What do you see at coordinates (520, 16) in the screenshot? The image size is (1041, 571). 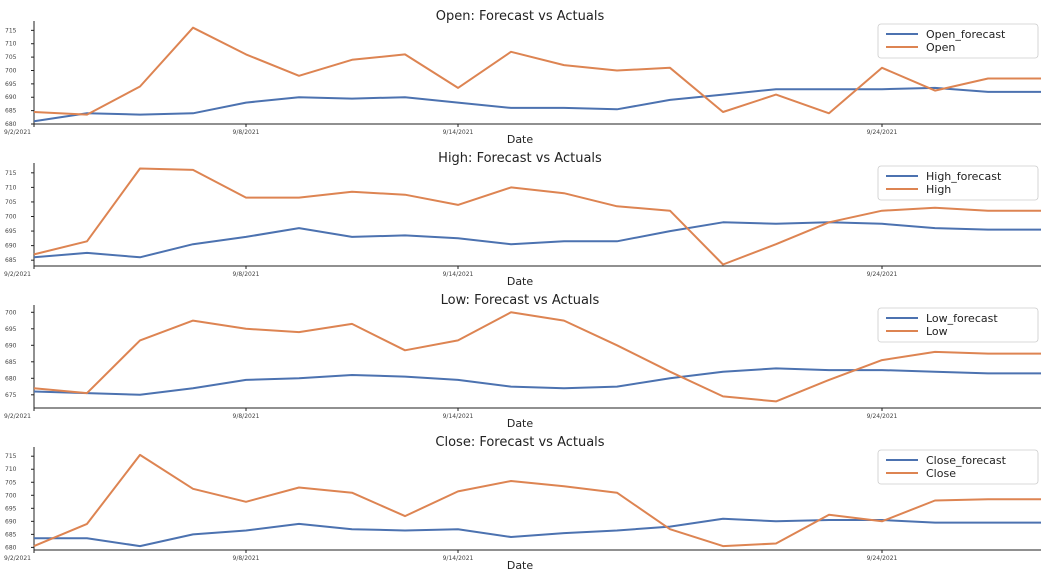 I see `chart-title: Open: Forecast vs Actuals` at bounding box center [520, 16].